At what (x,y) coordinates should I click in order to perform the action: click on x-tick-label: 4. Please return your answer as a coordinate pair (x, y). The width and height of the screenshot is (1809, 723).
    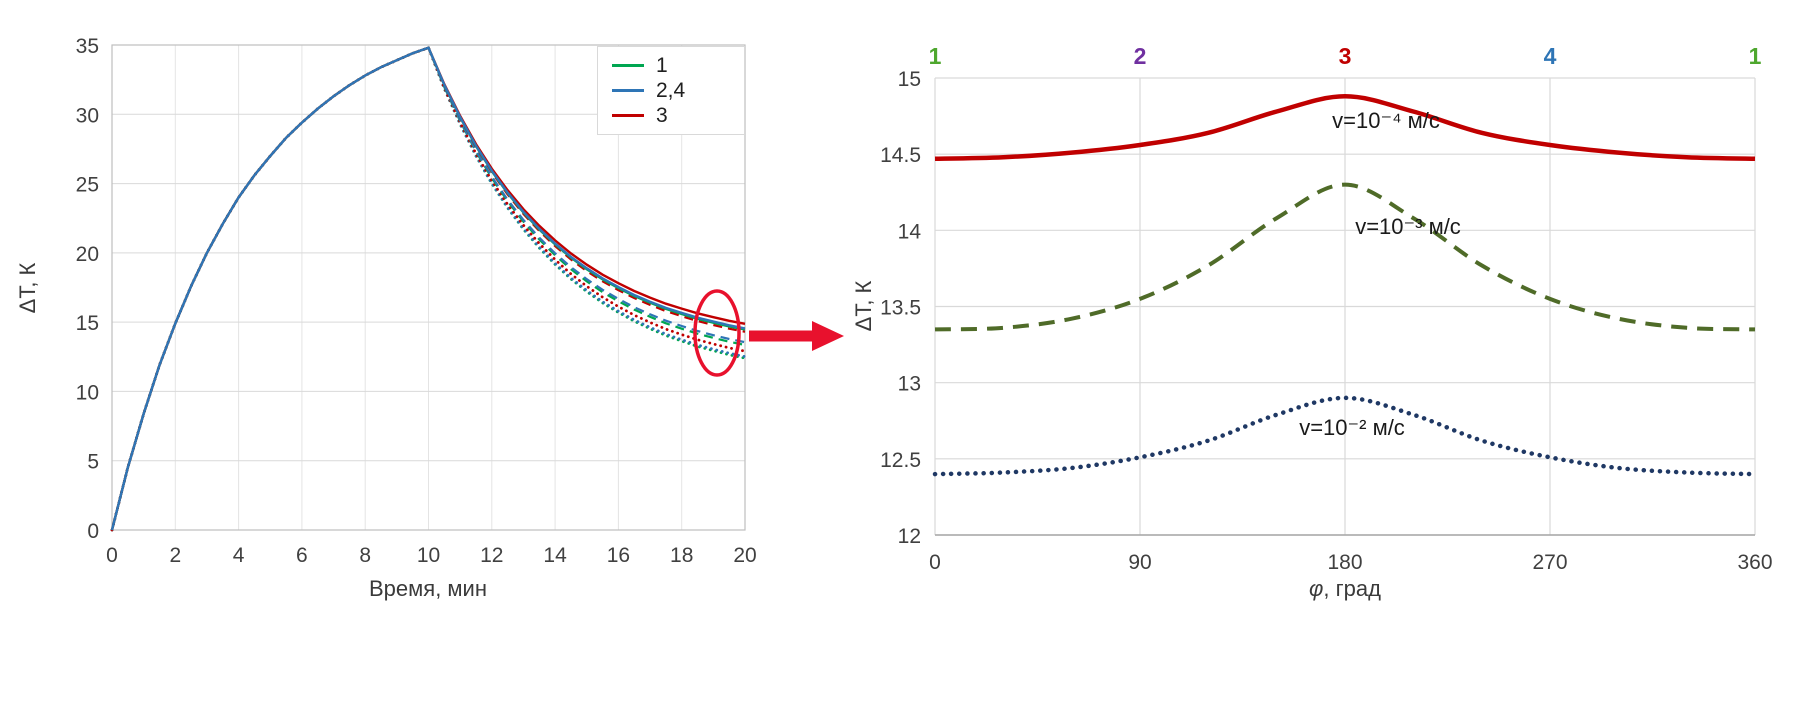
    Looking at the image, I should click on (239, 555).